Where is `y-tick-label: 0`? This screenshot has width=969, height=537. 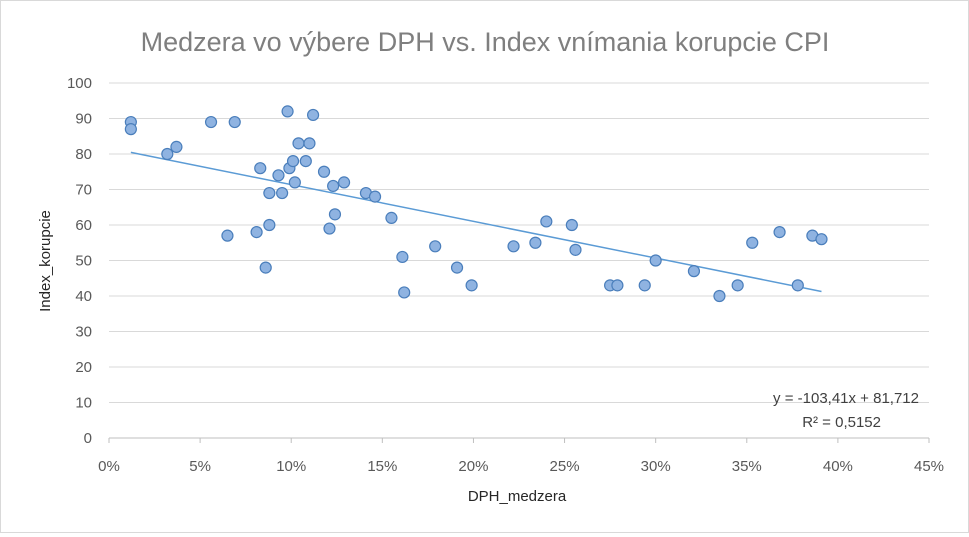 y-tick-label: 0 is located at coordinates (88, 438).